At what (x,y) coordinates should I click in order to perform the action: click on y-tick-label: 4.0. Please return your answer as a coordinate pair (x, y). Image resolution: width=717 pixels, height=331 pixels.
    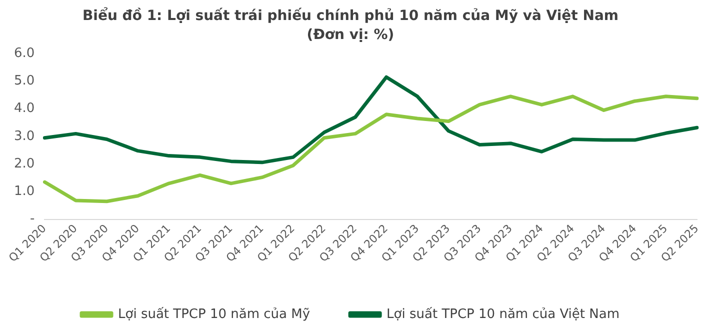
    Looking at the image, I should click on (24, 108).